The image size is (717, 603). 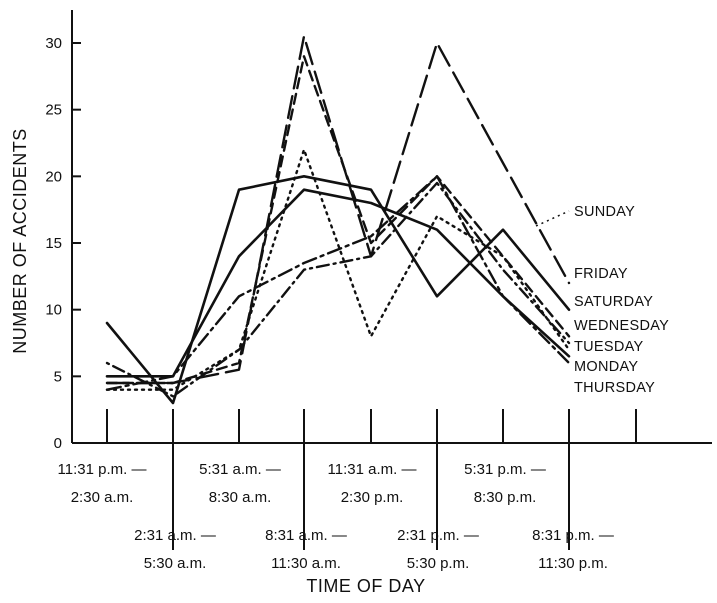 I want to click on x-category-label: 5:31 a.m. —, so click(x=240, y=469).